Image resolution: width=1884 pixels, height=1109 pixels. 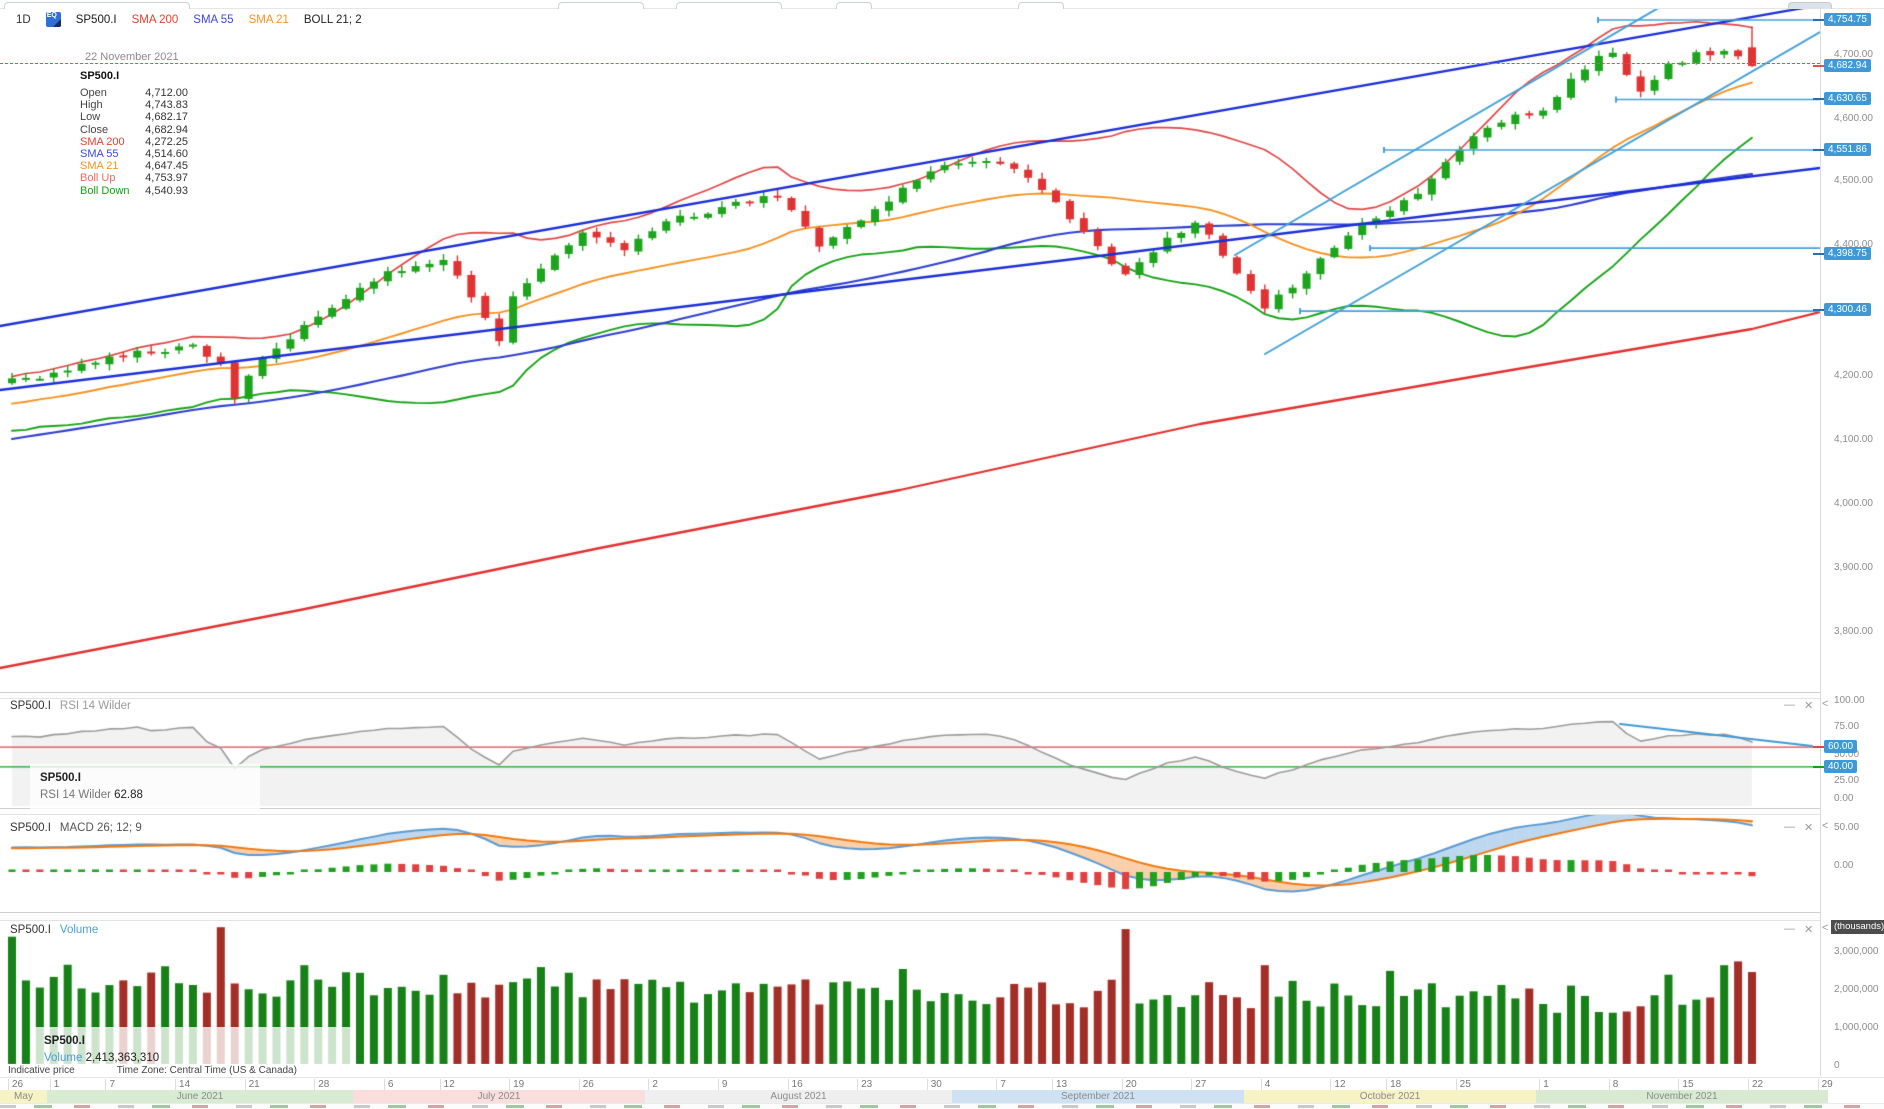 I want to click on info-row-value: 4,743.83, so click(x=166, y=105).